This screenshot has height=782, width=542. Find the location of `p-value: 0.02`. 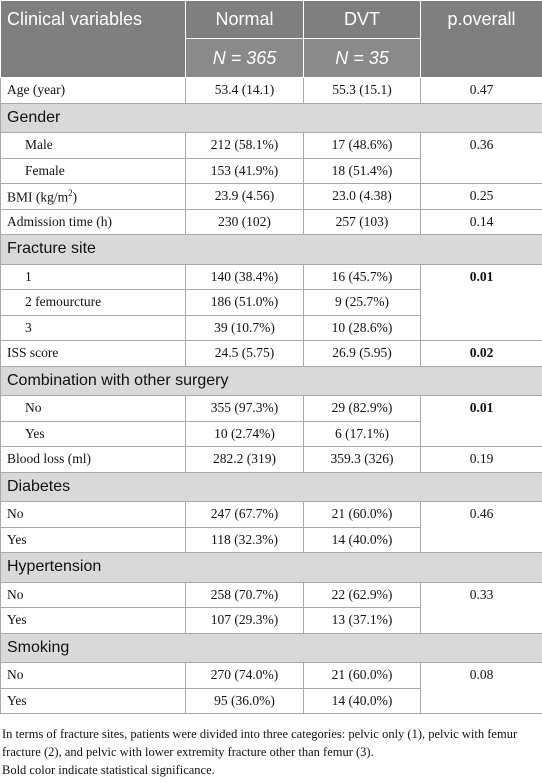

p-value: 0.02 is located at coordinates (481, 353).